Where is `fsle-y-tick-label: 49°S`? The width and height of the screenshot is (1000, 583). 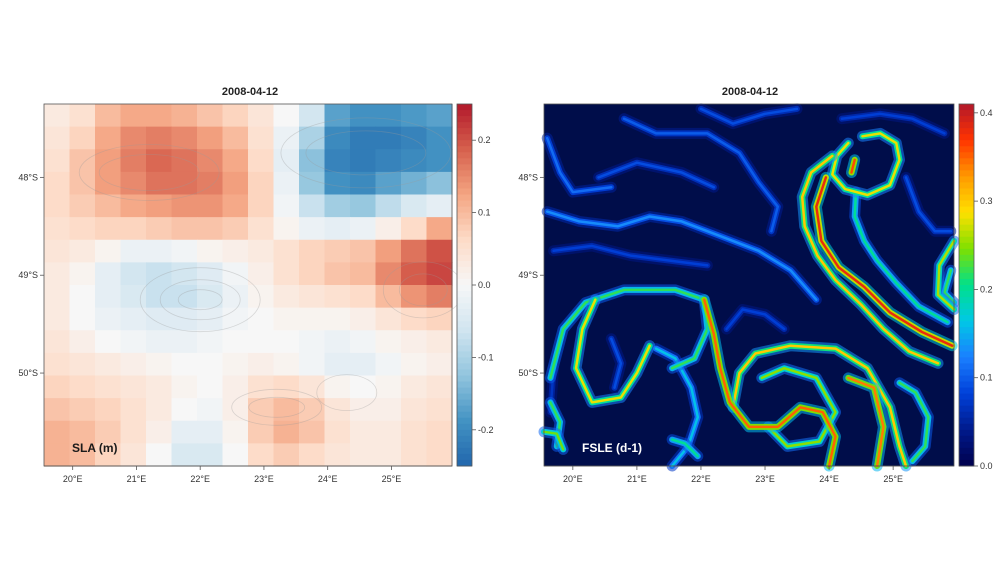 fsle-y-tick-label: 49°S is located at coordinates (528, 275).